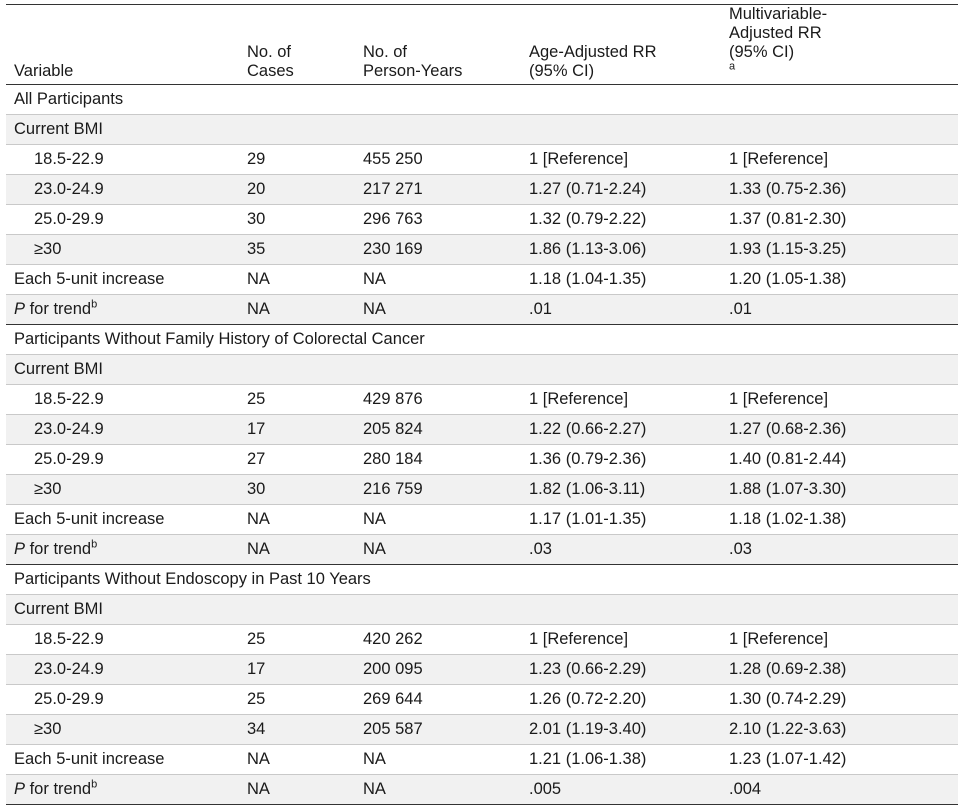 The width and height of the screenshot is (964, 805). I want to click on age-adjusted-cell: 1.23 (0.66-2.29), so click(621, 669).